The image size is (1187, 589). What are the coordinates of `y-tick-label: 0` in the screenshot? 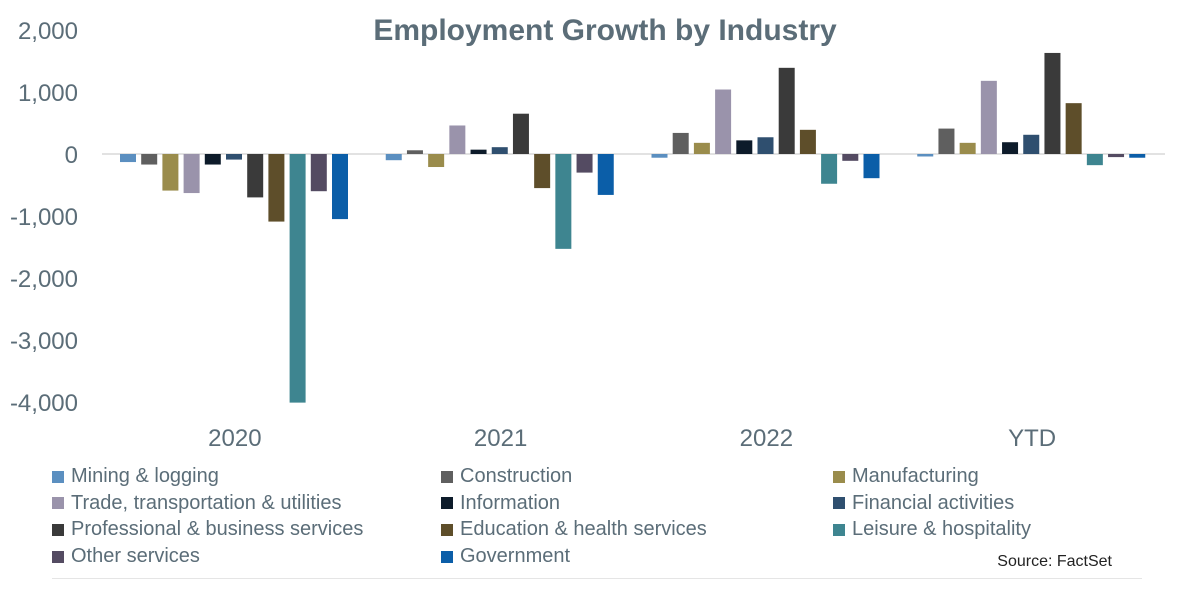 It's located at (71, 155).